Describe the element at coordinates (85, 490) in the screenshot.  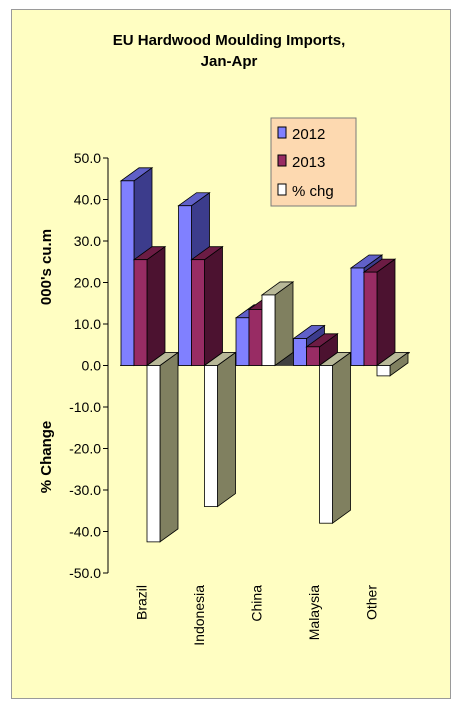
I see `y-tick-label: -30.0` at that location.